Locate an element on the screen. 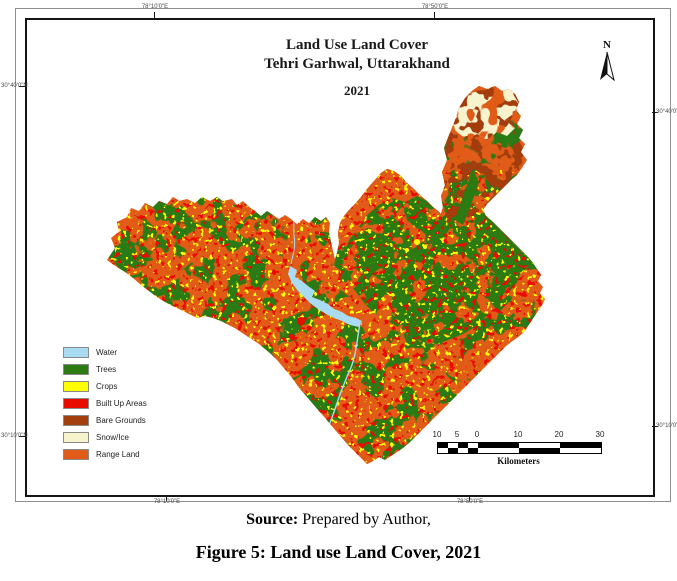  map-title-line2: Tehri Garhwal, Uttarakhand is located at coordinates (357, 64).